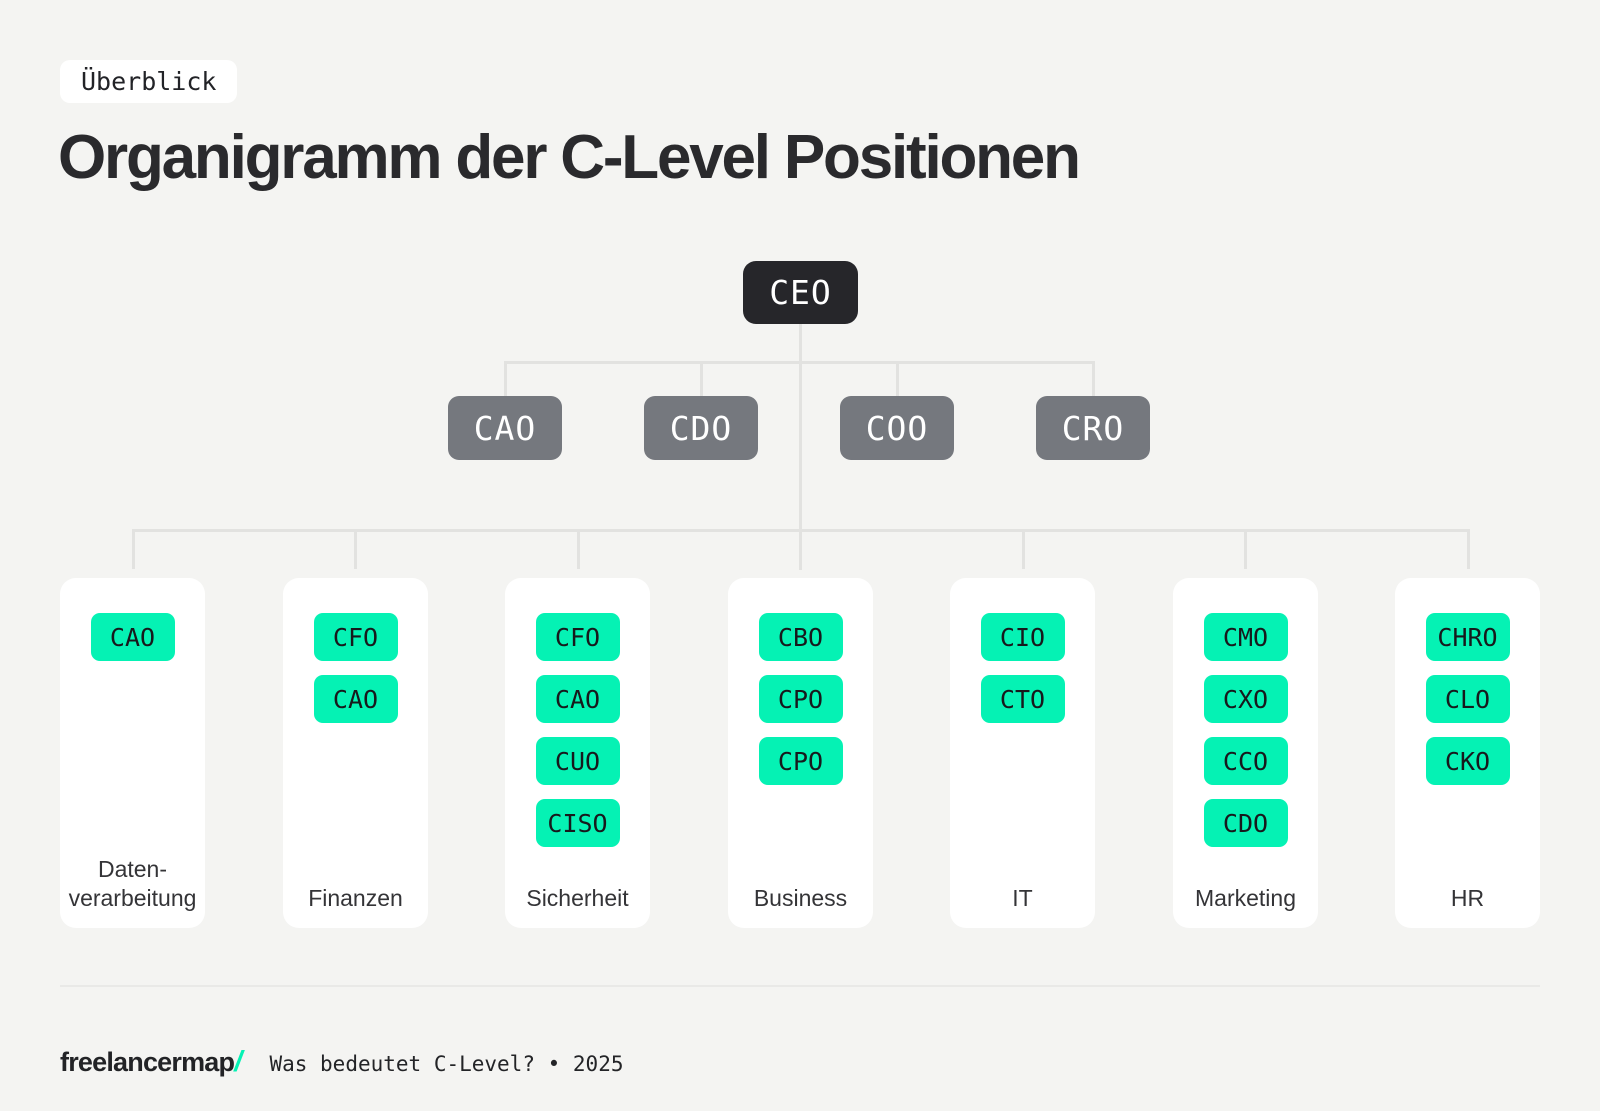 Image resolution: width=1600 pixels, height=1111 pixels. I want to click on role-chip: CHRO, so click(1467, 637).